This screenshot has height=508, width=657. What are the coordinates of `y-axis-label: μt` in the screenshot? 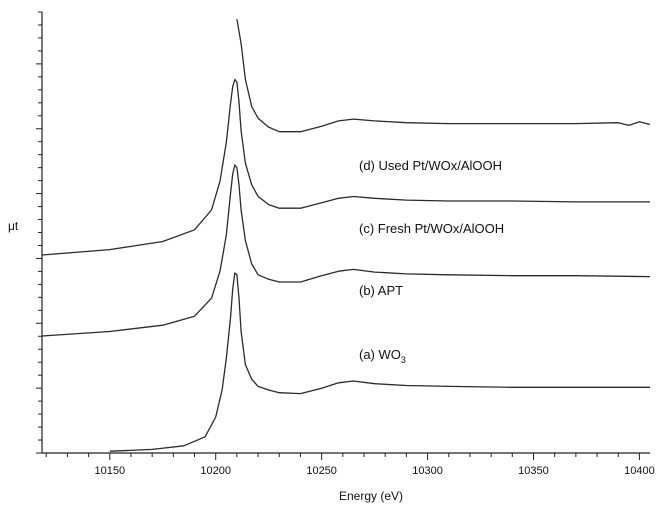 It's located at (13, 226).